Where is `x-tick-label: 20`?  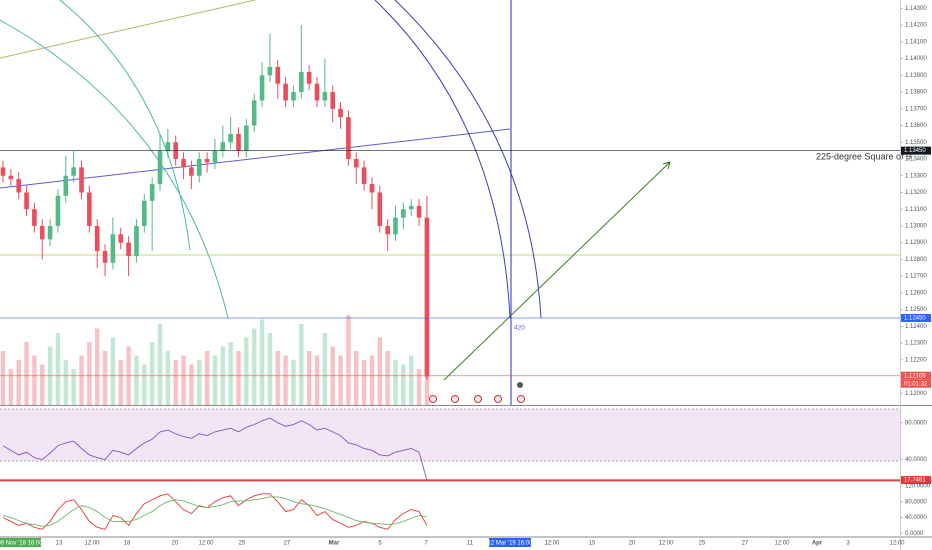 x-tick-label: 20 is located at coordinates (632, 544).